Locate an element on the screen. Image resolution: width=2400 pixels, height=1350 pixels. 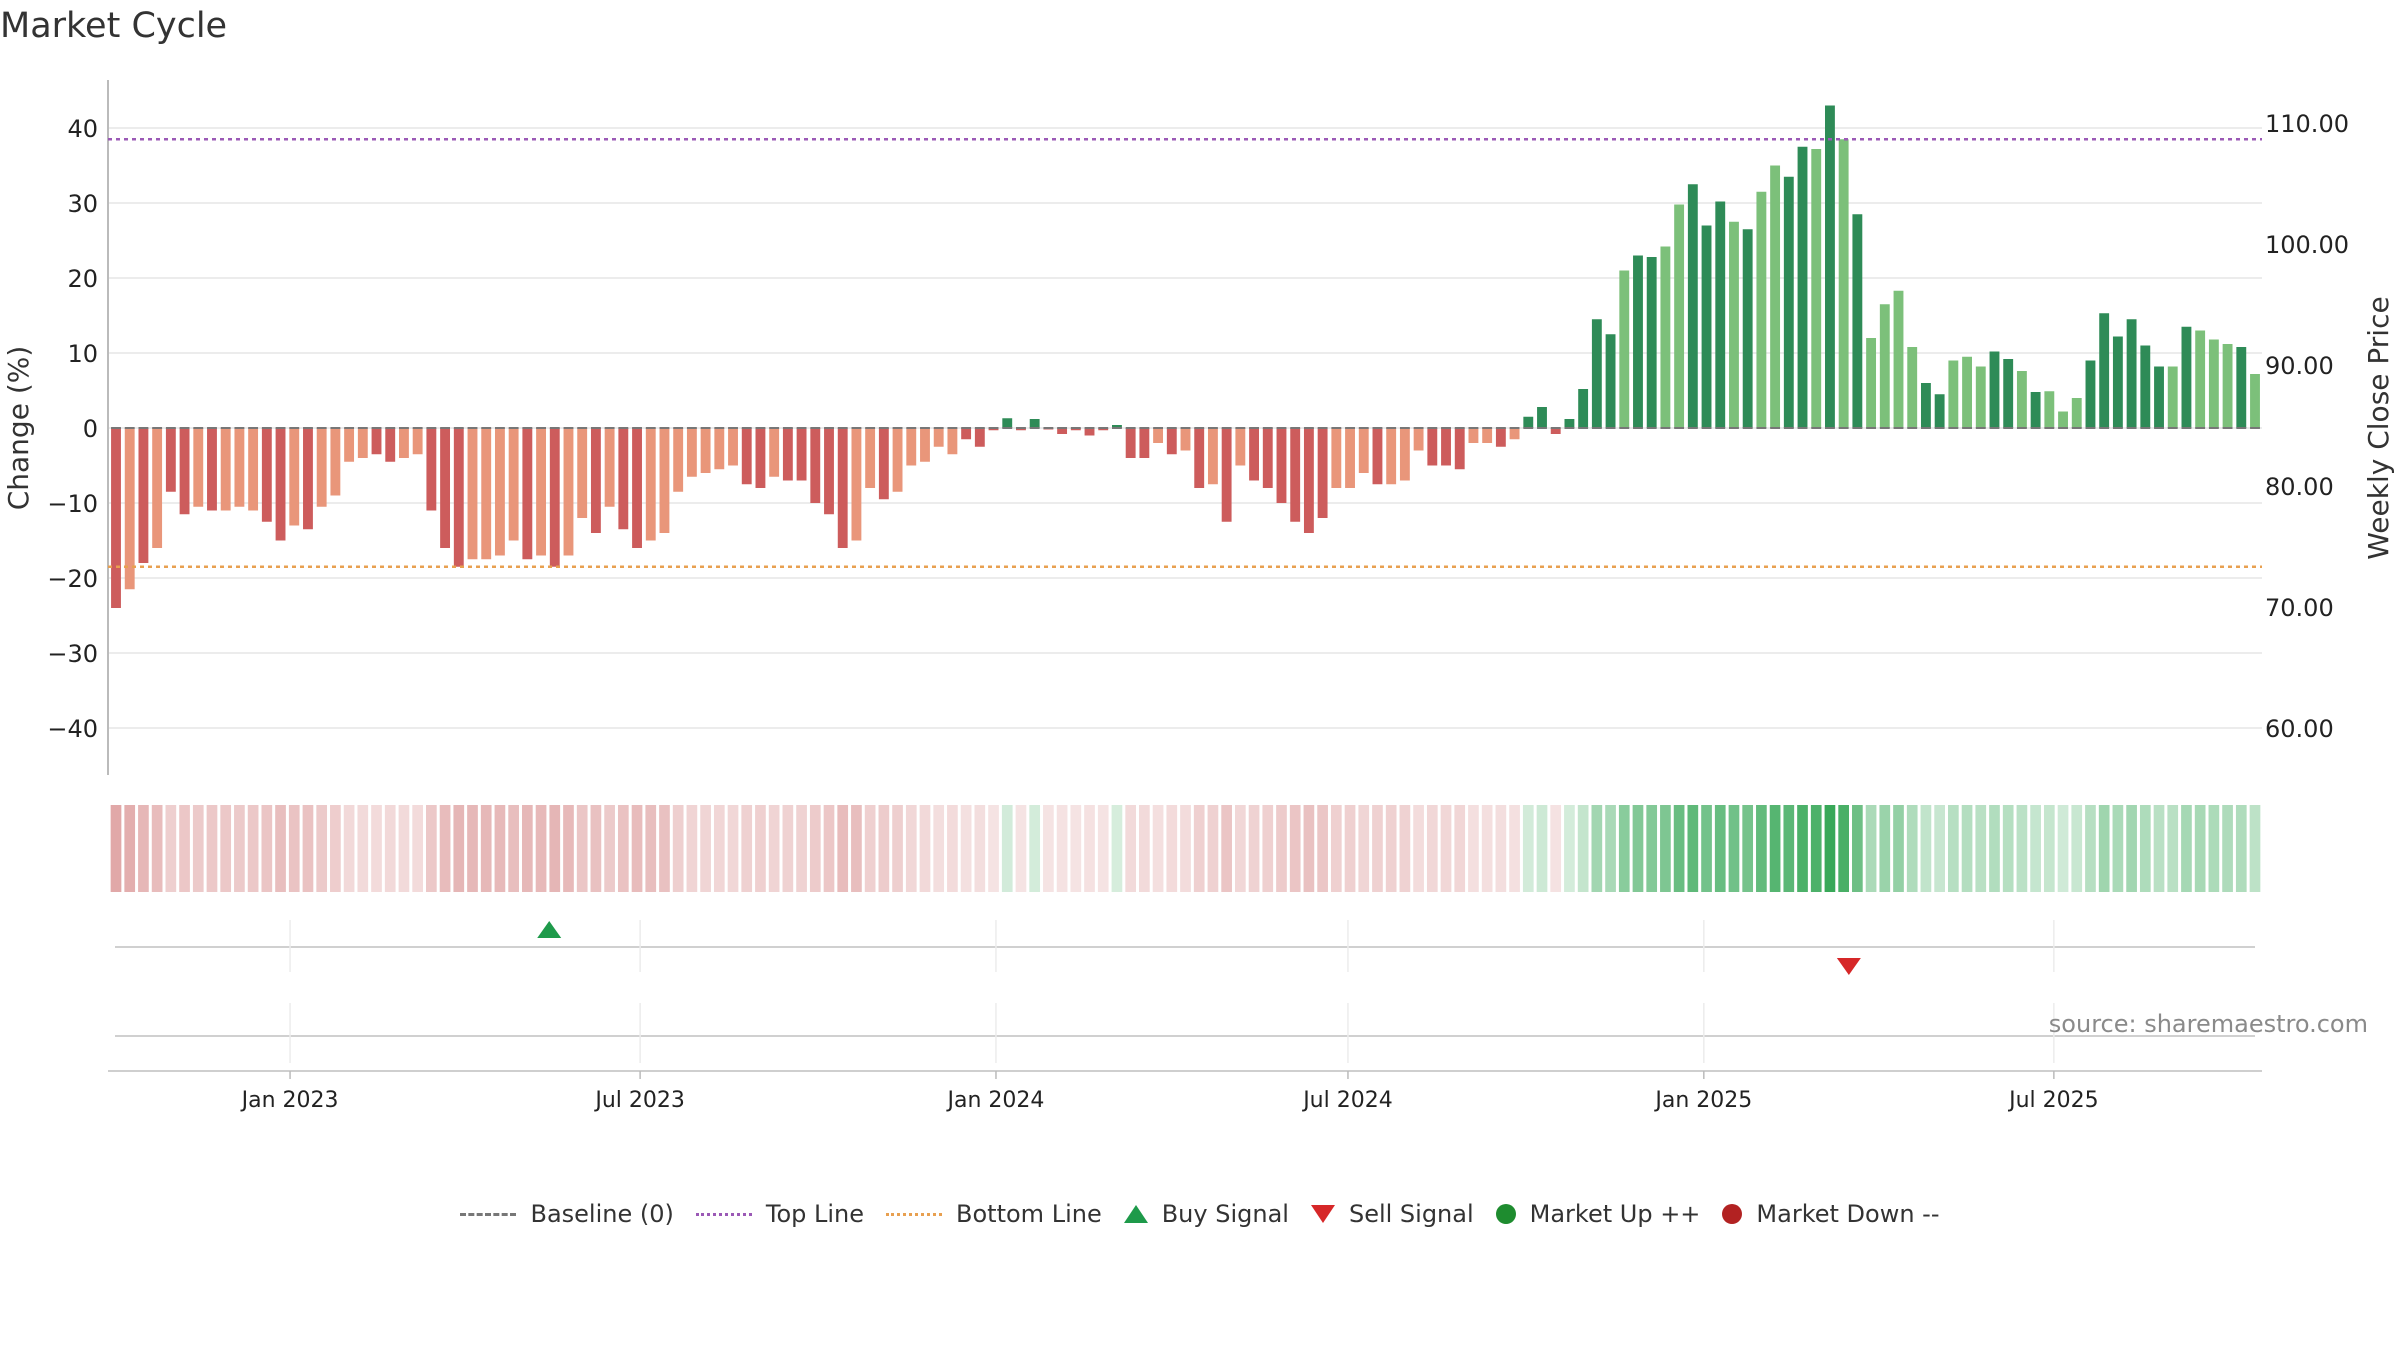
y-left-tick-label: −40 is located at coordinates (72, 729).